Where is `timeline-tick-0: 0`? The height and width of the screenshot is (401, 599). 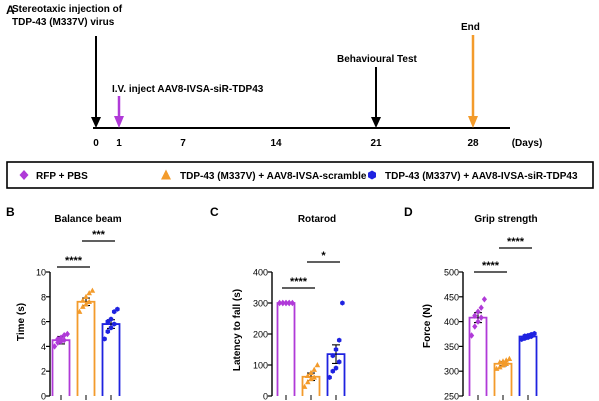 timeline-tick-0: 0 is located at coordinates (96, 143).